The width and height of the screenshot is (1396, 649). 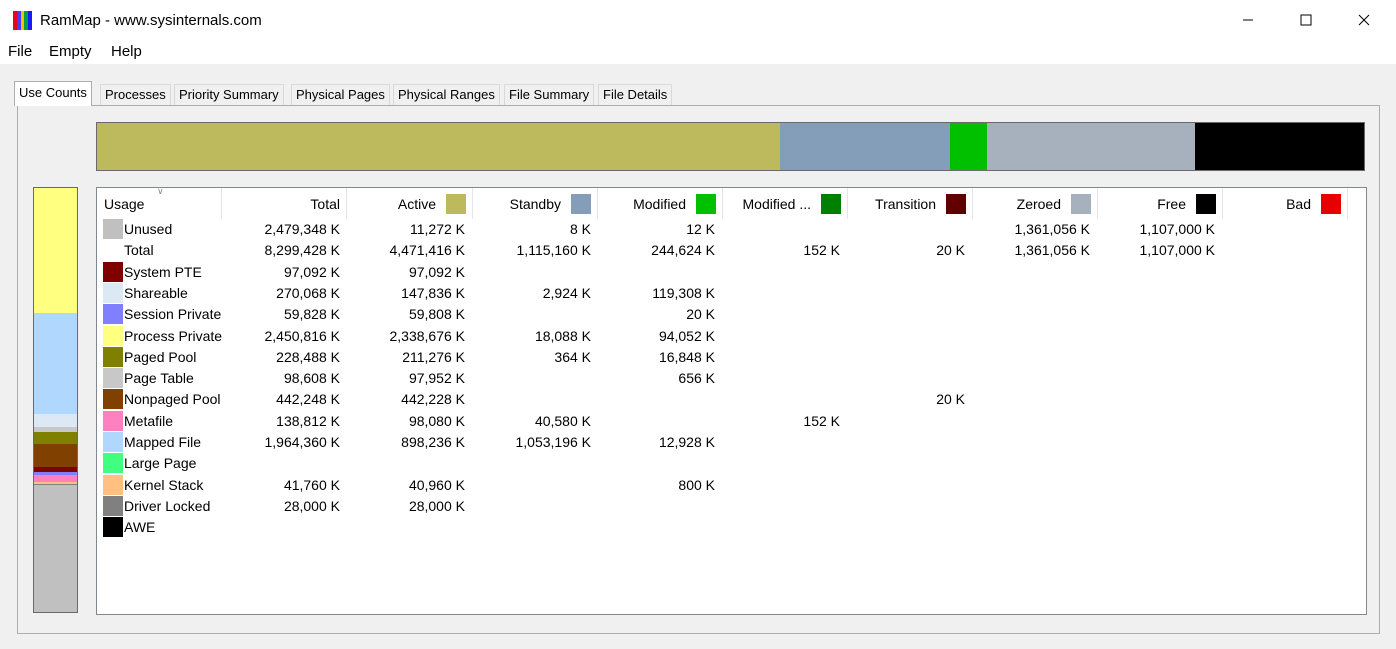 I want to click on minimize-button, so click(x=1248, y=20).